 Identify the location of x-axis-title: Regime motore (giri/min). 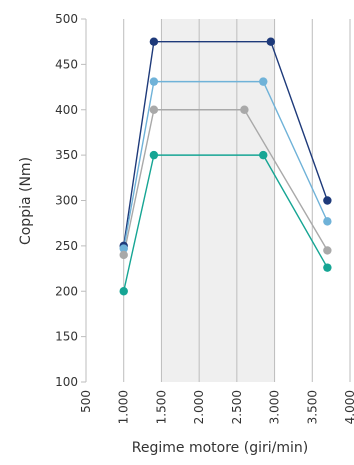
(220, 448).